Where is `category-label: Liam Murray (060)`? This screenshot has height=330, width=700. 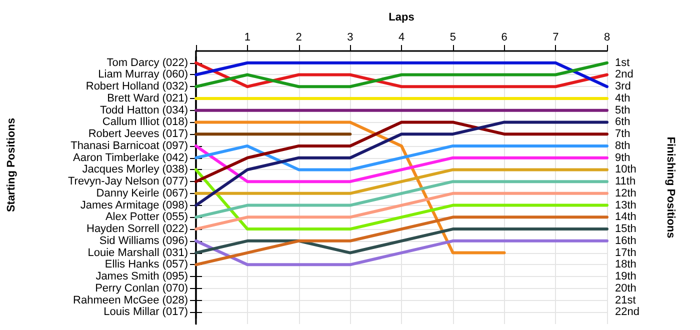
category-label: Liam Murray (060) is located at coordinates (143, 74).